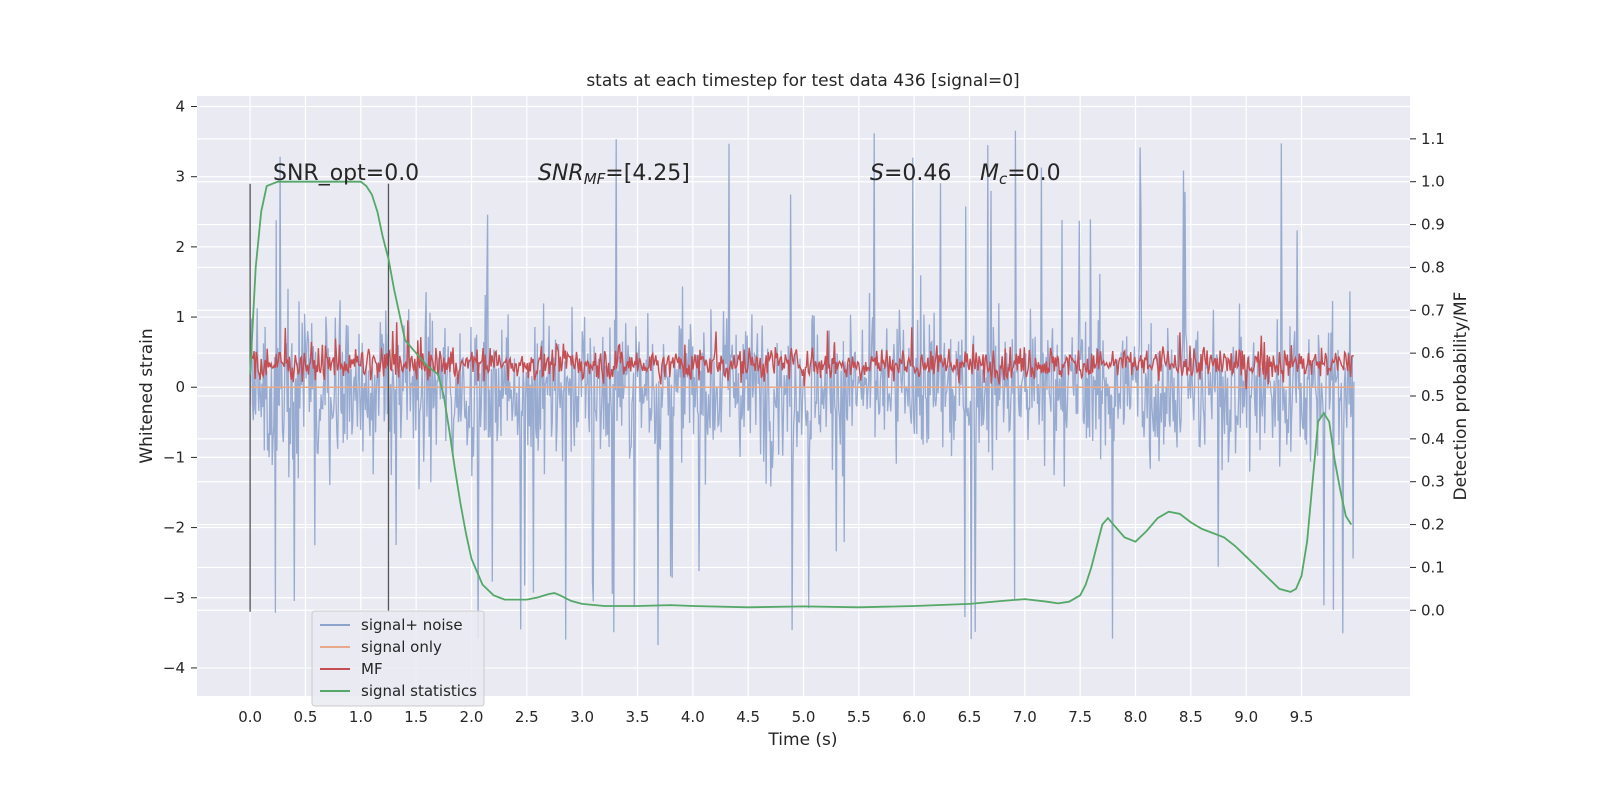 This screenshot has height=800, width=1600. What do you see at coordinates (319, 397) in the screenshot?
I see `vertical-markers` at bounding box center [319, 397].